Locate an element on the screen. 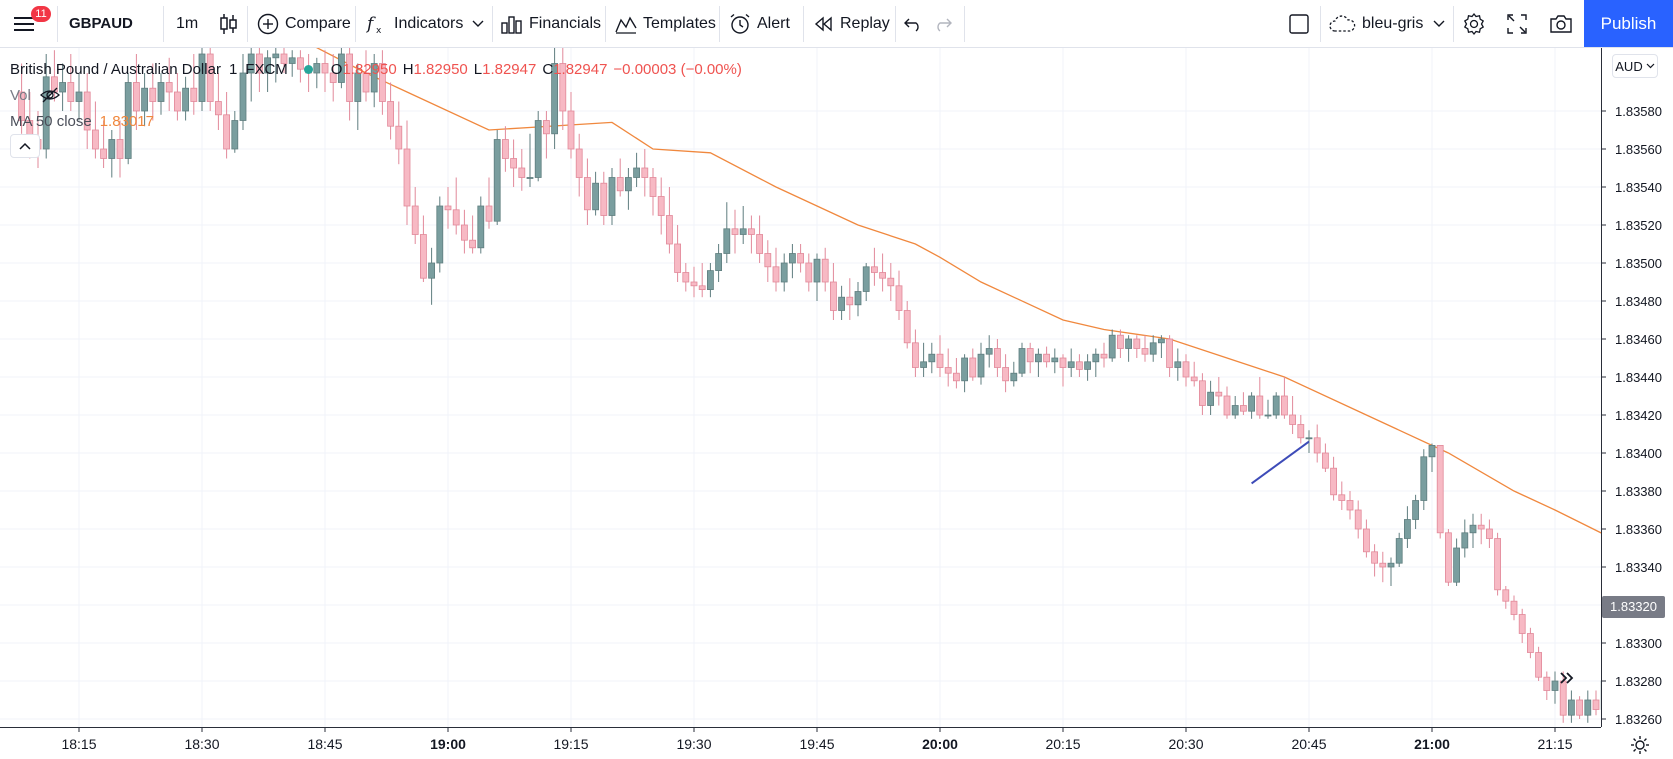  symbol-search-button: GBPAUD is located at coordinates (101, 23).